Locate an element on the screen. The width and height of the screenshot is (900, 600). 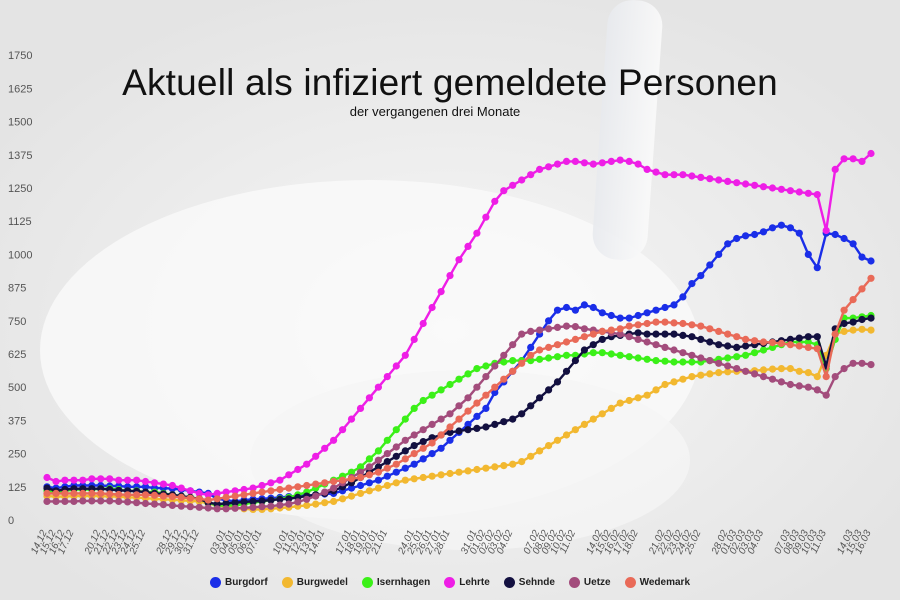
legend-marker is located at coordinates (630, 582).